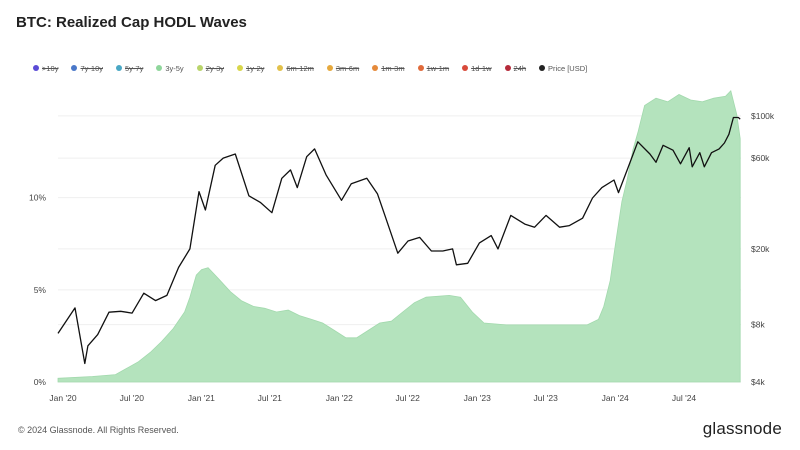  Describe the element at coordinates (37, 198) in the screenshot. I see `y-left-tick-label: 10%` at that location.